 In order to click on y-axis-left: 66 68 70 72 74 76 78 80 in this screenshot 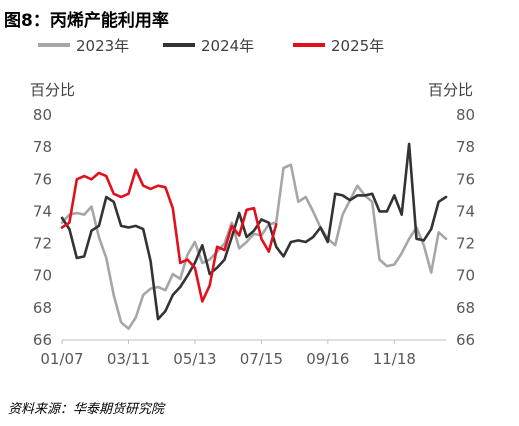, I will do `click(42, 227)`.